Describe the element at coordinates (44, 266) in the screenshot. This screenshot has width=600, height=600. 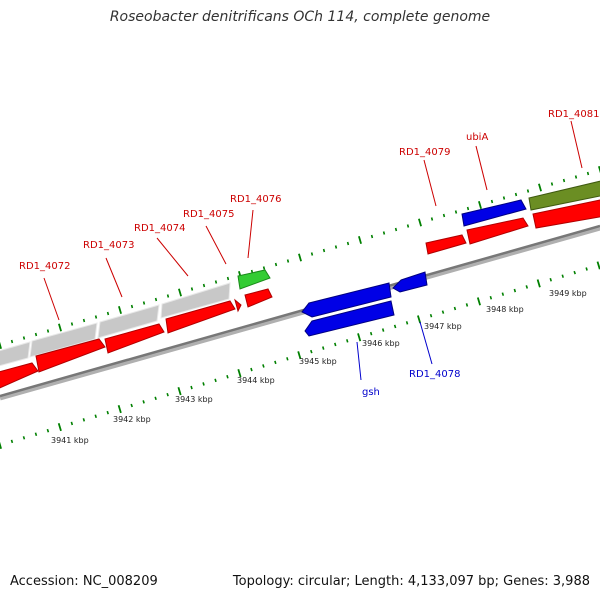
I see `gene-label-rd1-4072: RD1_4072` at that location.